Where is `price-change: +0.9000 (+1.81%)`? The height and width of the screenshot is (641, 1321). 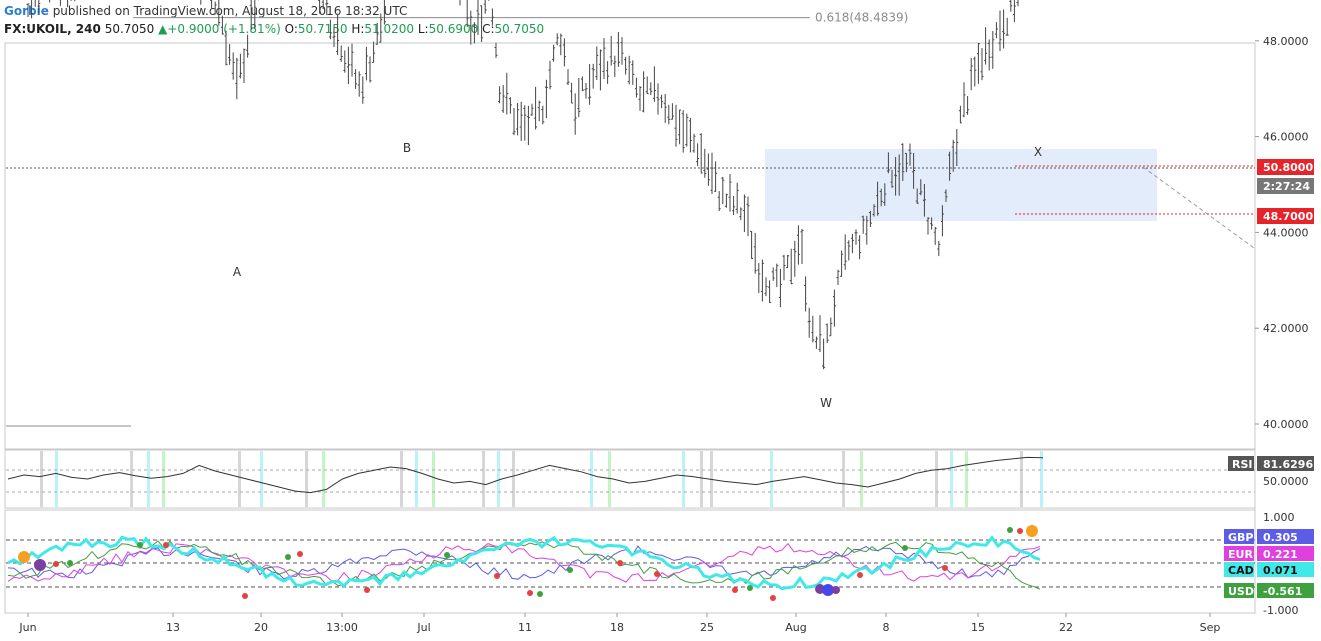 price-change: +0.9000 (+1.81%) is located at coordinates (224, 29).